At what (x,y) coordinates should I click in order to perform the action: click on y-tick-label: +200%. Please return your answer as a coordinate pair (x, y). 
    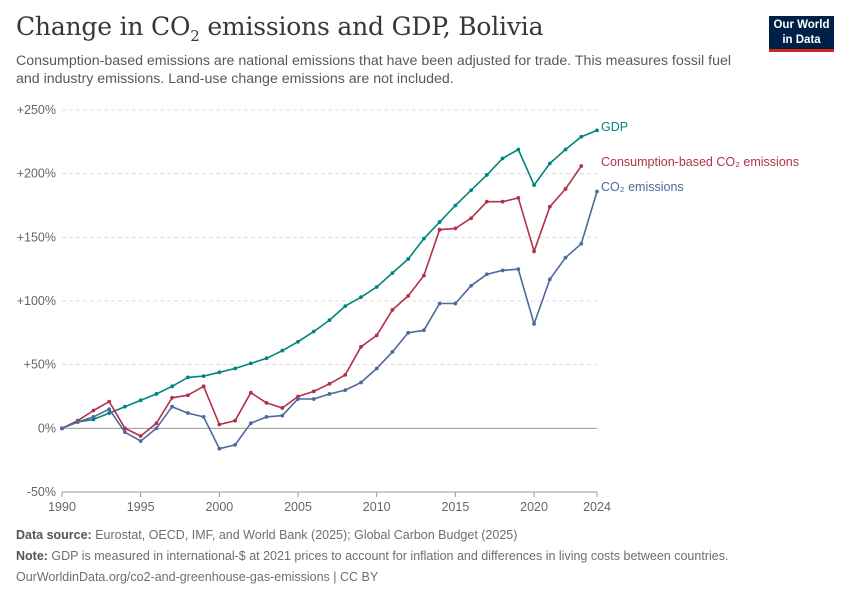
    Looking at the image, I should click on (36, 174).